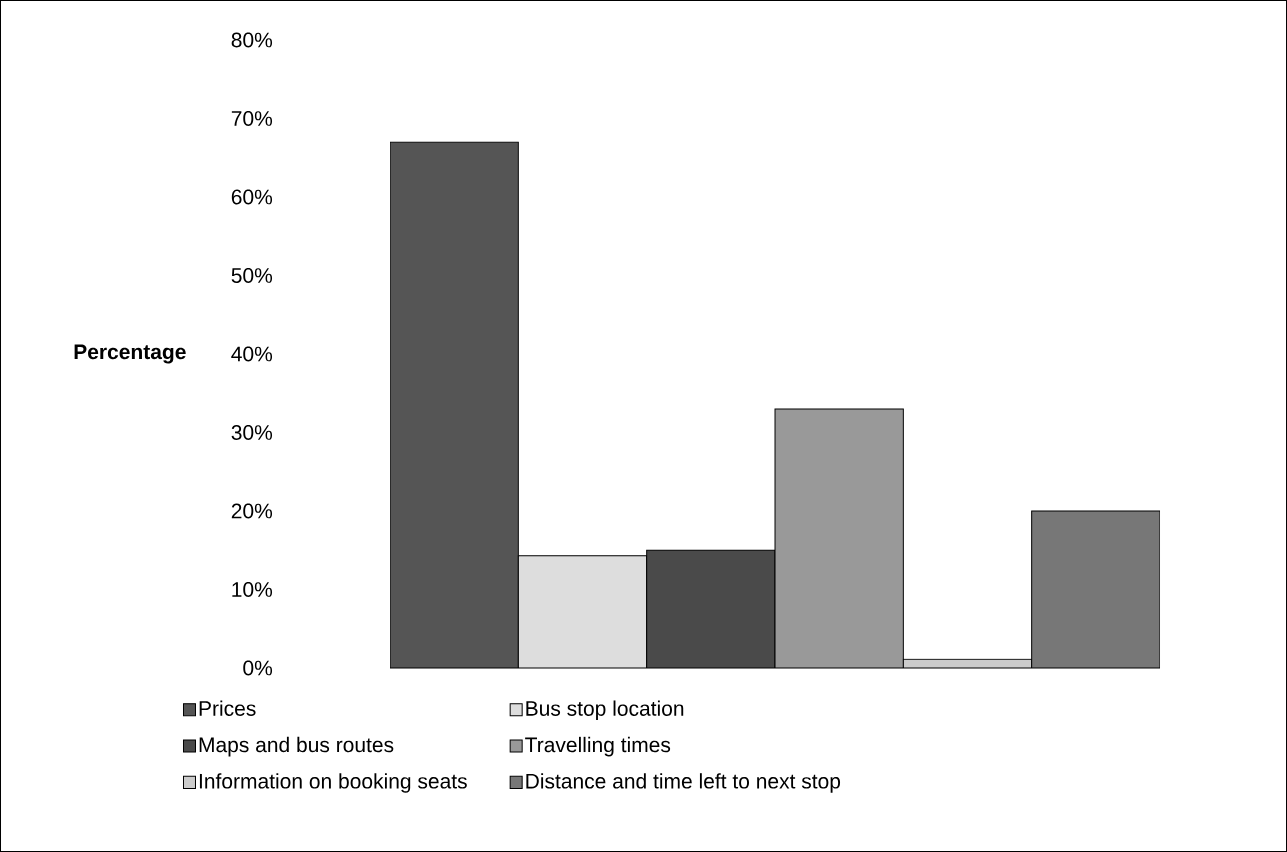 The image size is (1287, 852). Describe the element at coordinates (252, 118) in the screenshot. I see `y-tick-label: 70%` at that location.